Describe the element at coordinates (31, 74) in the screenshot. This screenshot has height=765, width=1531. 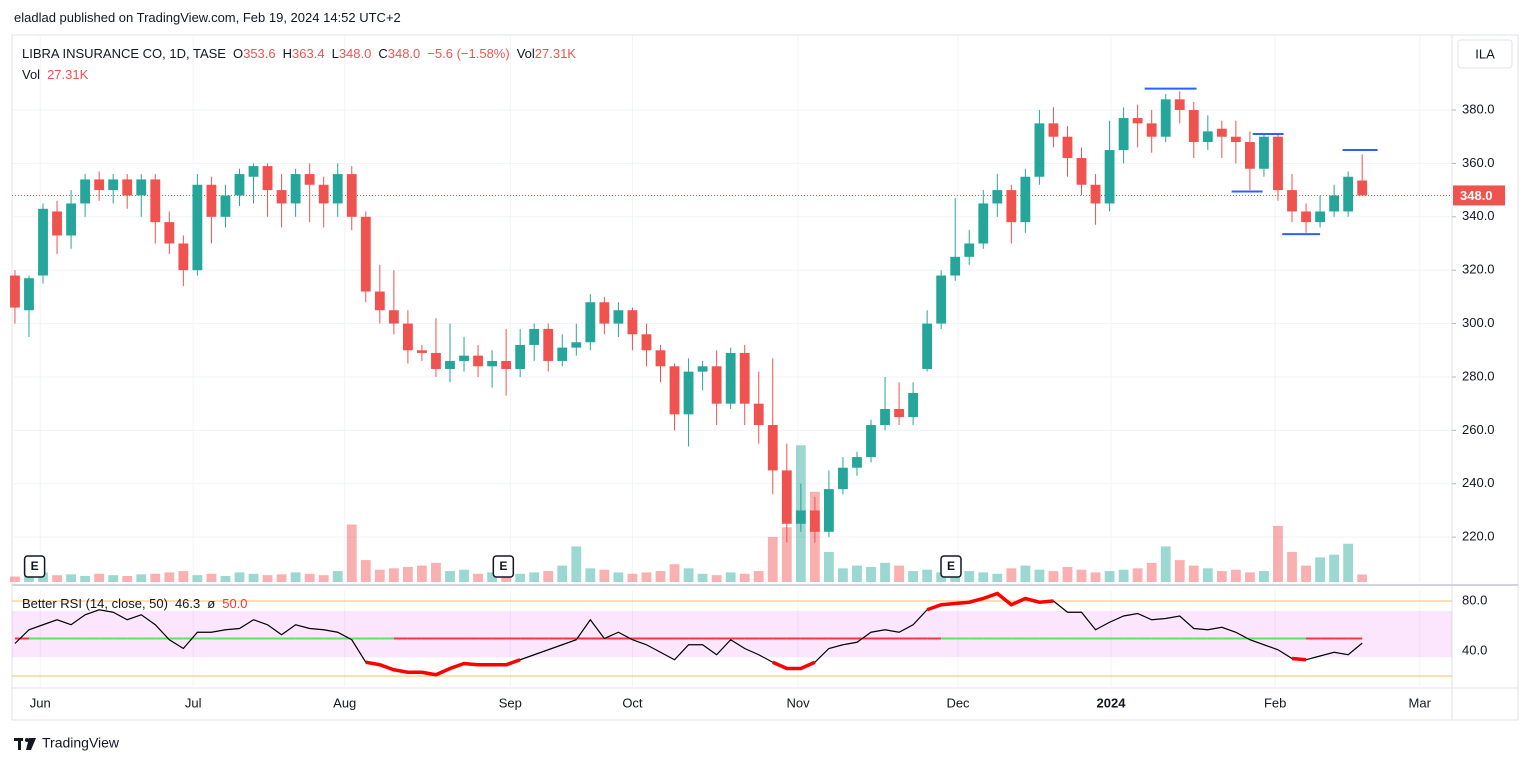
I see `volume-name: Vol` at that location.